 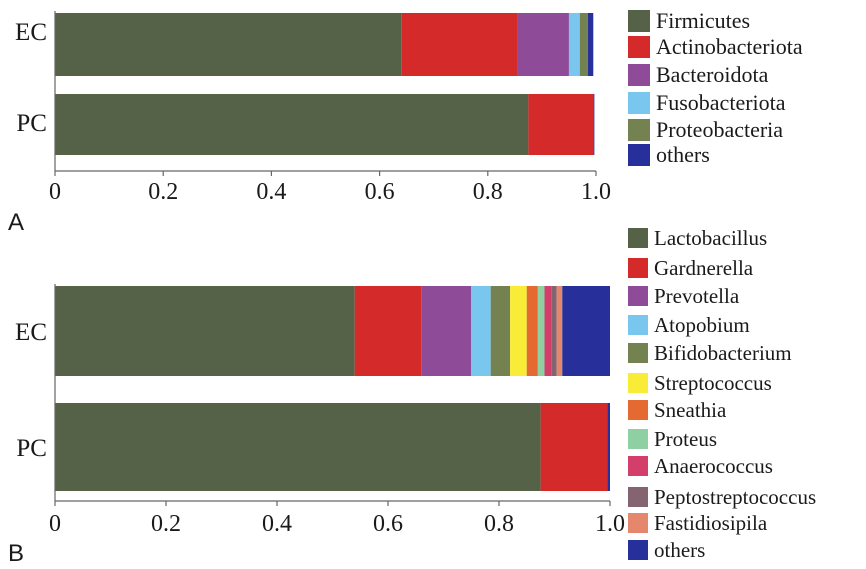 I want to click on legend-swatch-fusobacteriota, so click(x=639, y=103).